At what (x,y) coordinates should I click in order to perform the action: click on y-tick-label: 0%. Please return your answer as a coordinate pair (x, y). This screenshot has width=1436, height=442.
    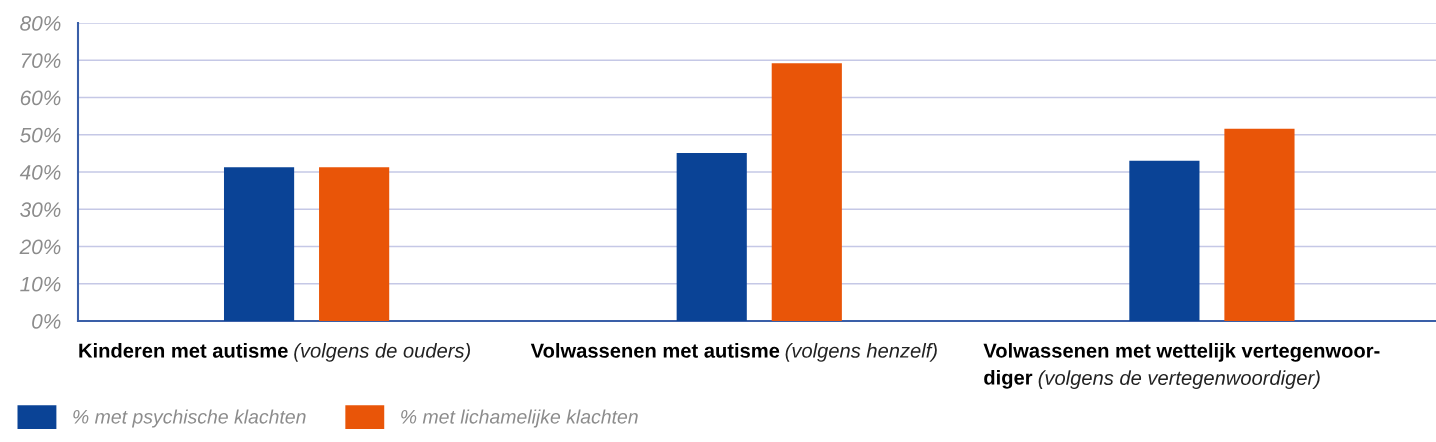
    Looking at the image, I should click on (46, 321).